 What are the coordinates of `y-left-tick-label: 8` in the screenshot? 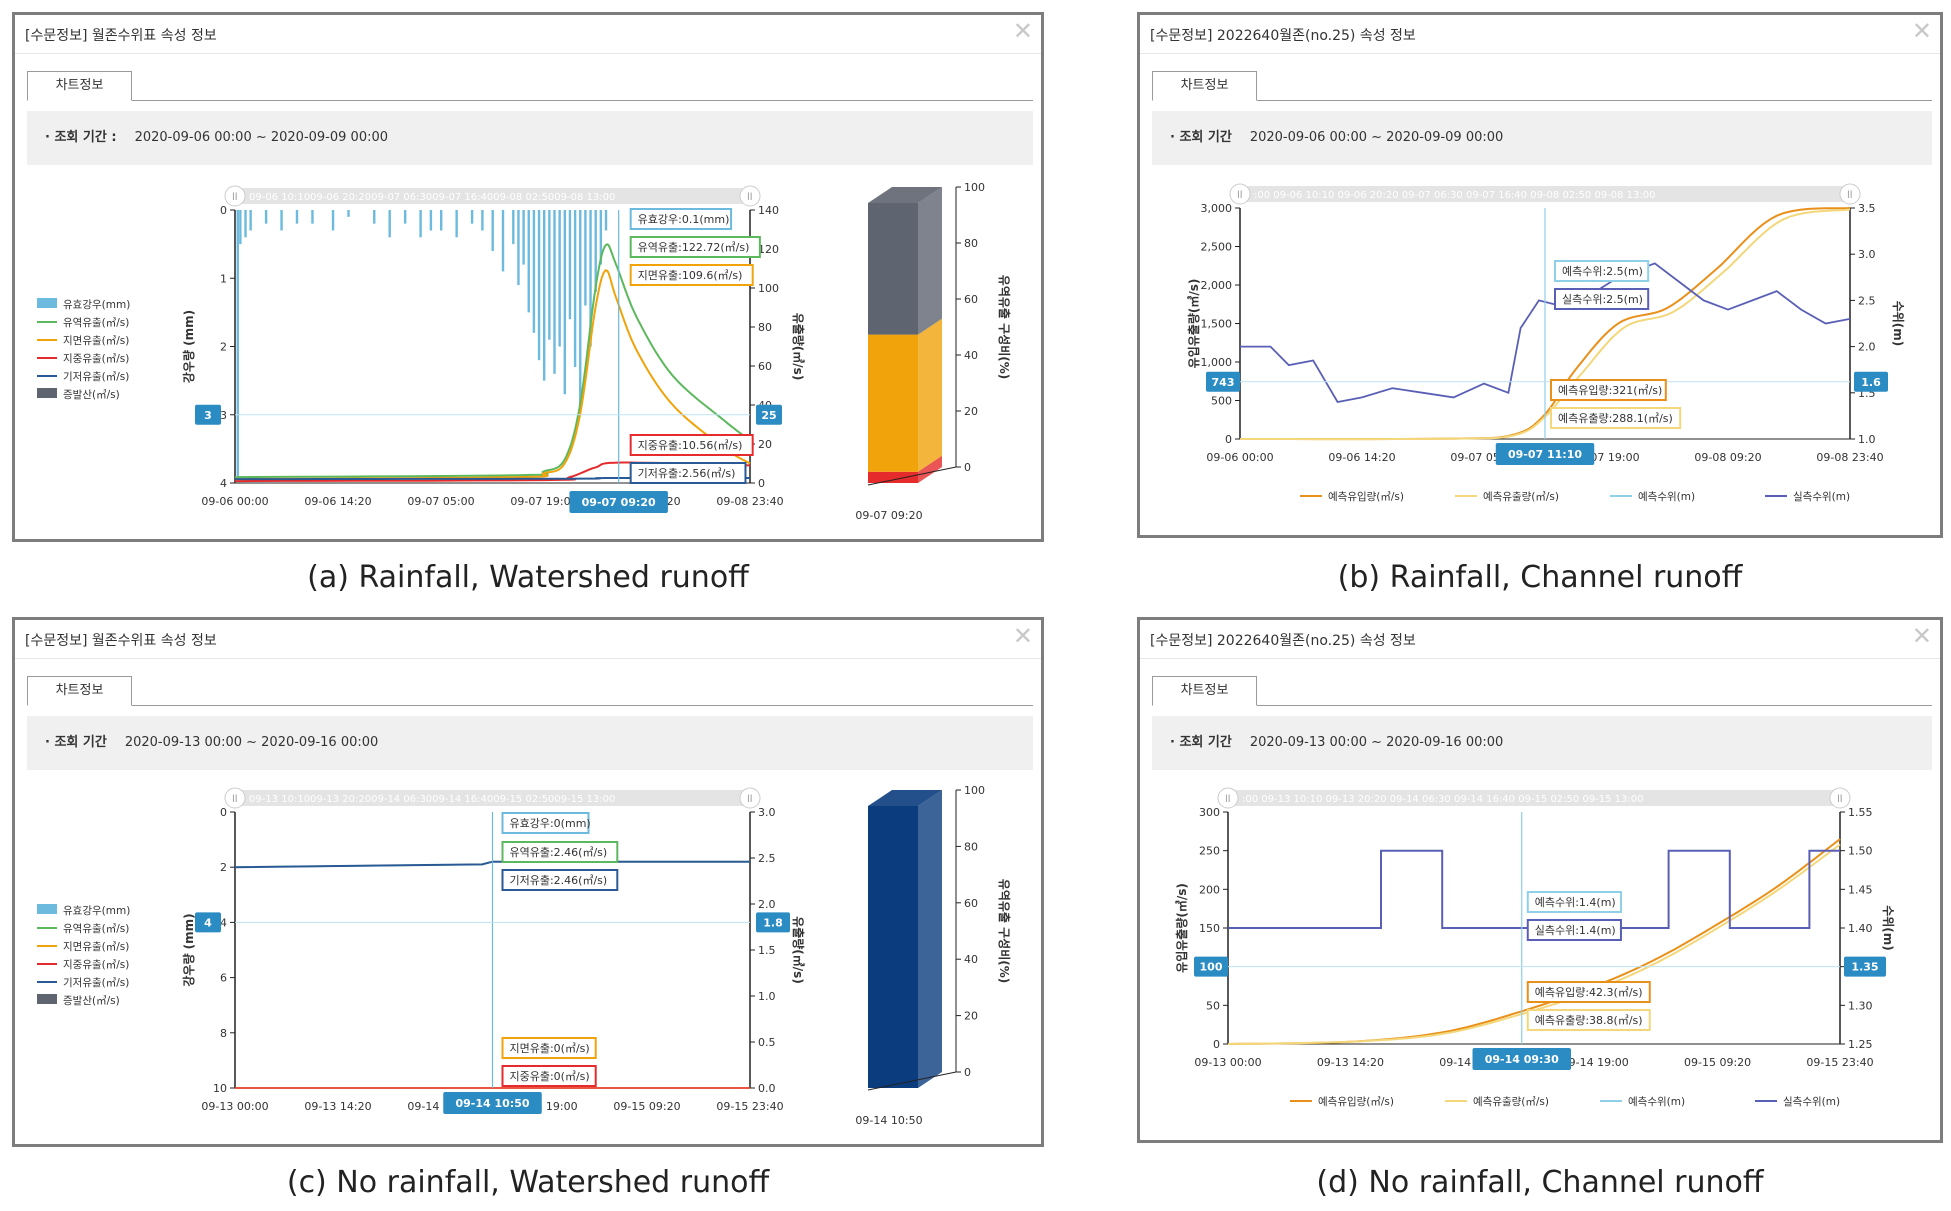 It's located at (223, 1033).